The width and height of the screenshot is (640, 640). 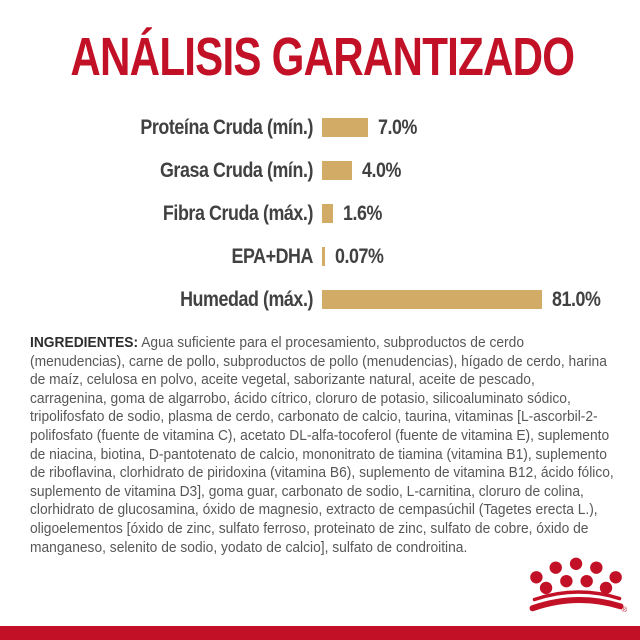 What do you see at coordinates (576, 576) in the screenshot?
I see `crown-dots` at bounding box center [576, 576].